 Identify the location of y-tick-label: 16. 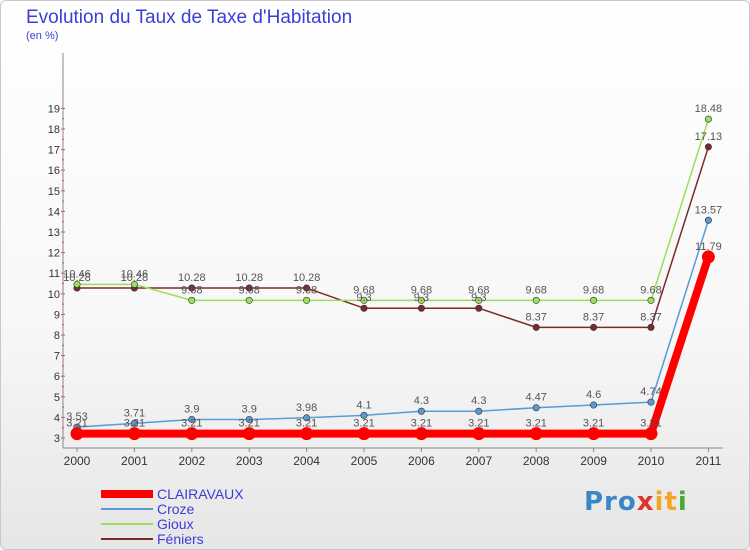
(54, 171).